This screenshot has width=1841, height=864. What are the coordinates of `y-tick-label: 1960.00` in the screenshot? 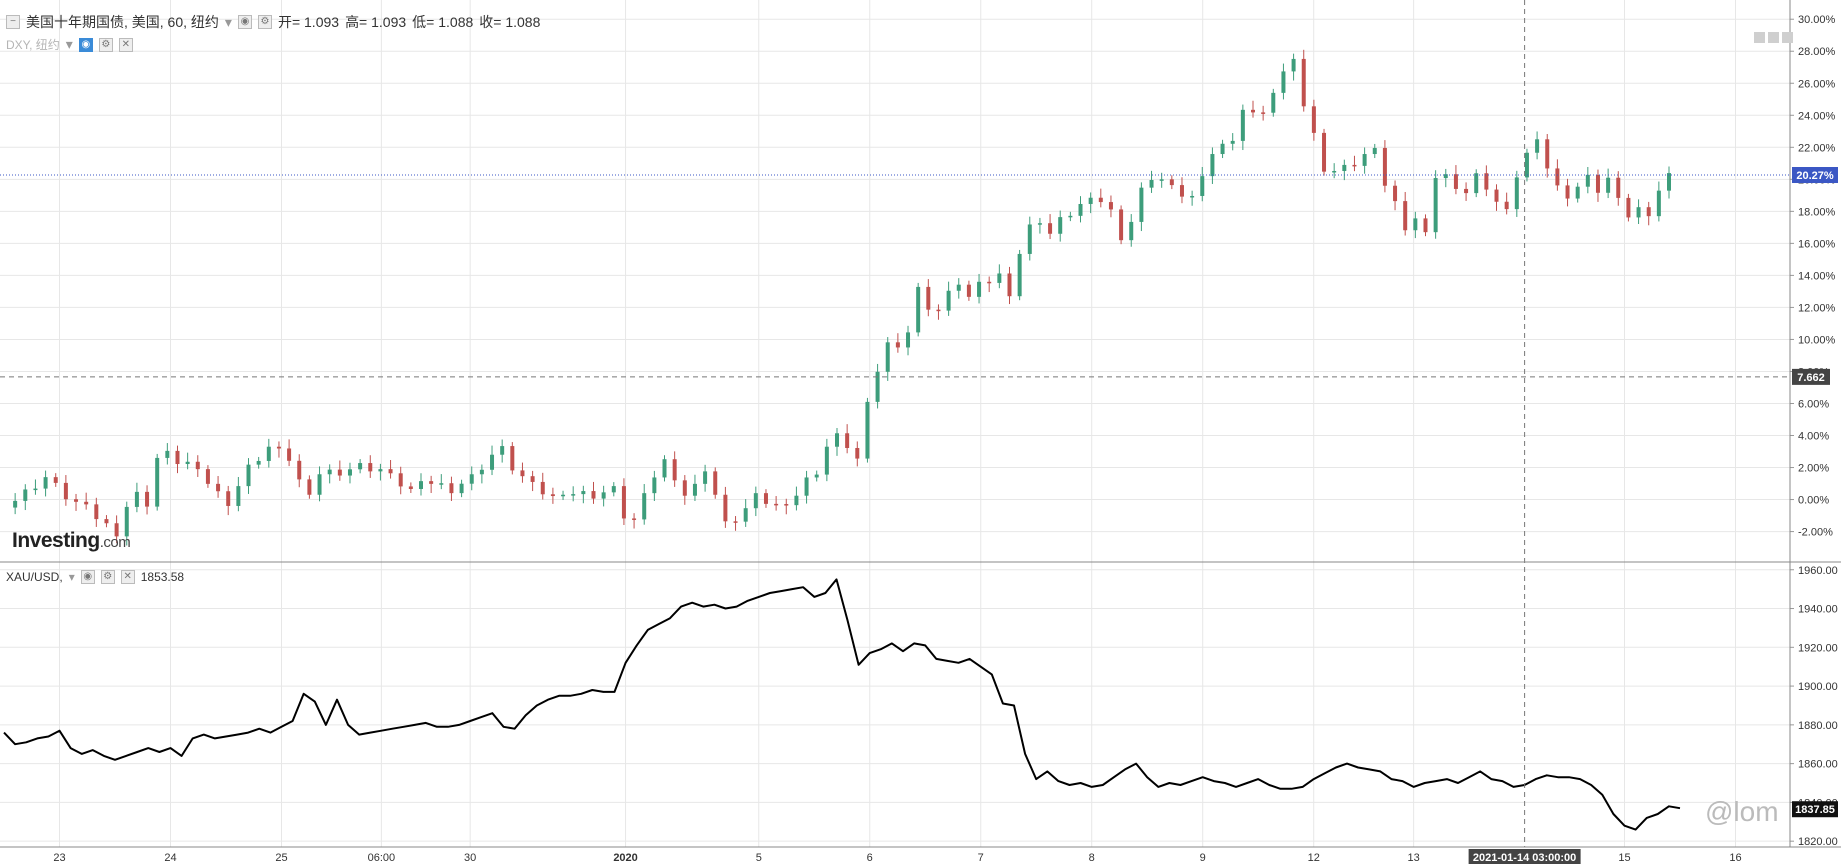 It's located at (1818, 571).